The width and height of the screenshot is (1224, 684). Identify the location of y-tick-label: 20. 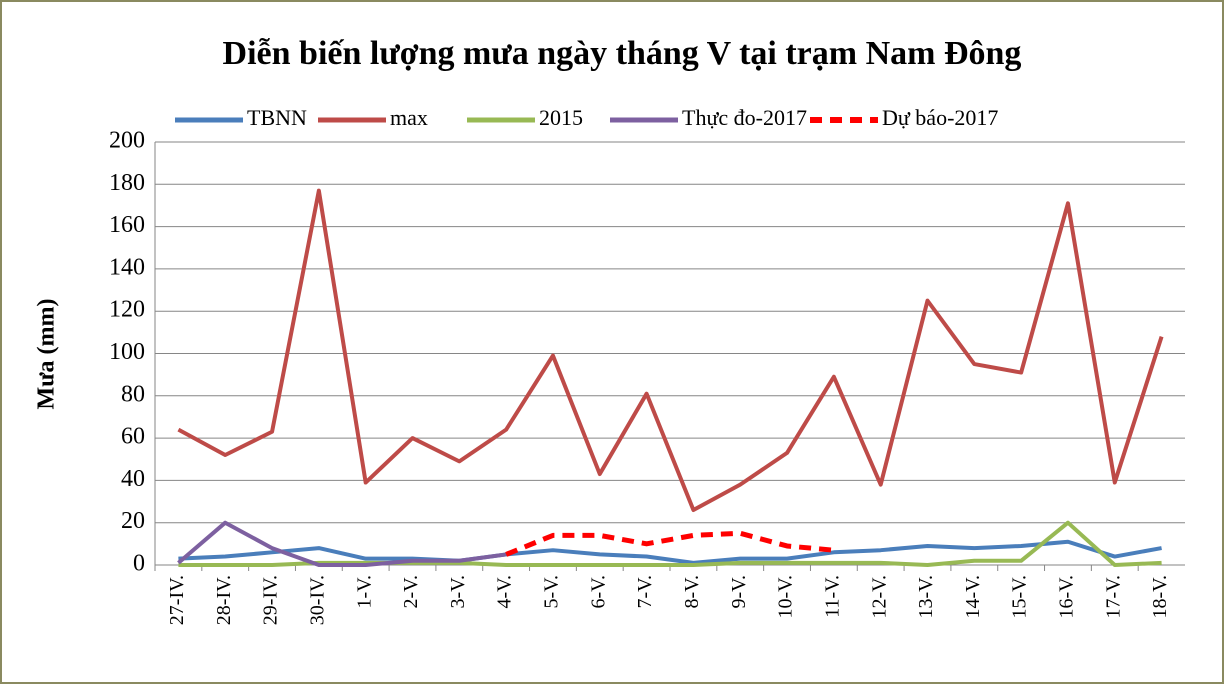
(133, 521).